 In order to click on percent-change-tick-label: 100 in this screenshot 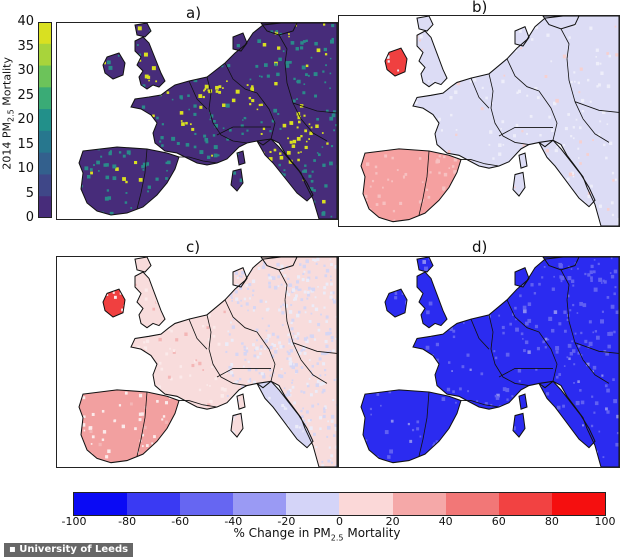, I will do `click(605, 521)`.